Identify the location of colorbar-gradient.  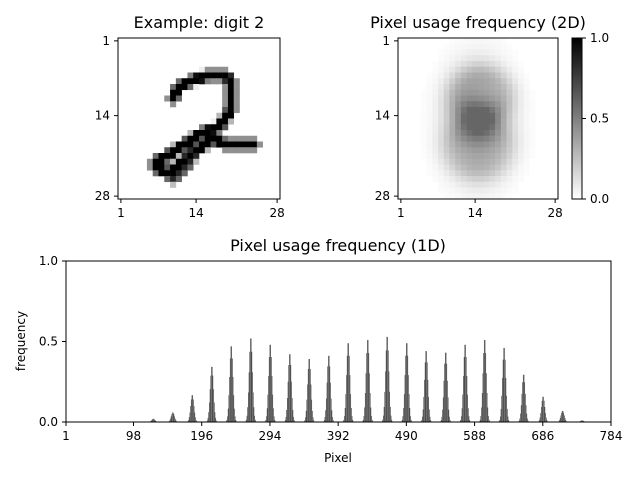
(577, 118).